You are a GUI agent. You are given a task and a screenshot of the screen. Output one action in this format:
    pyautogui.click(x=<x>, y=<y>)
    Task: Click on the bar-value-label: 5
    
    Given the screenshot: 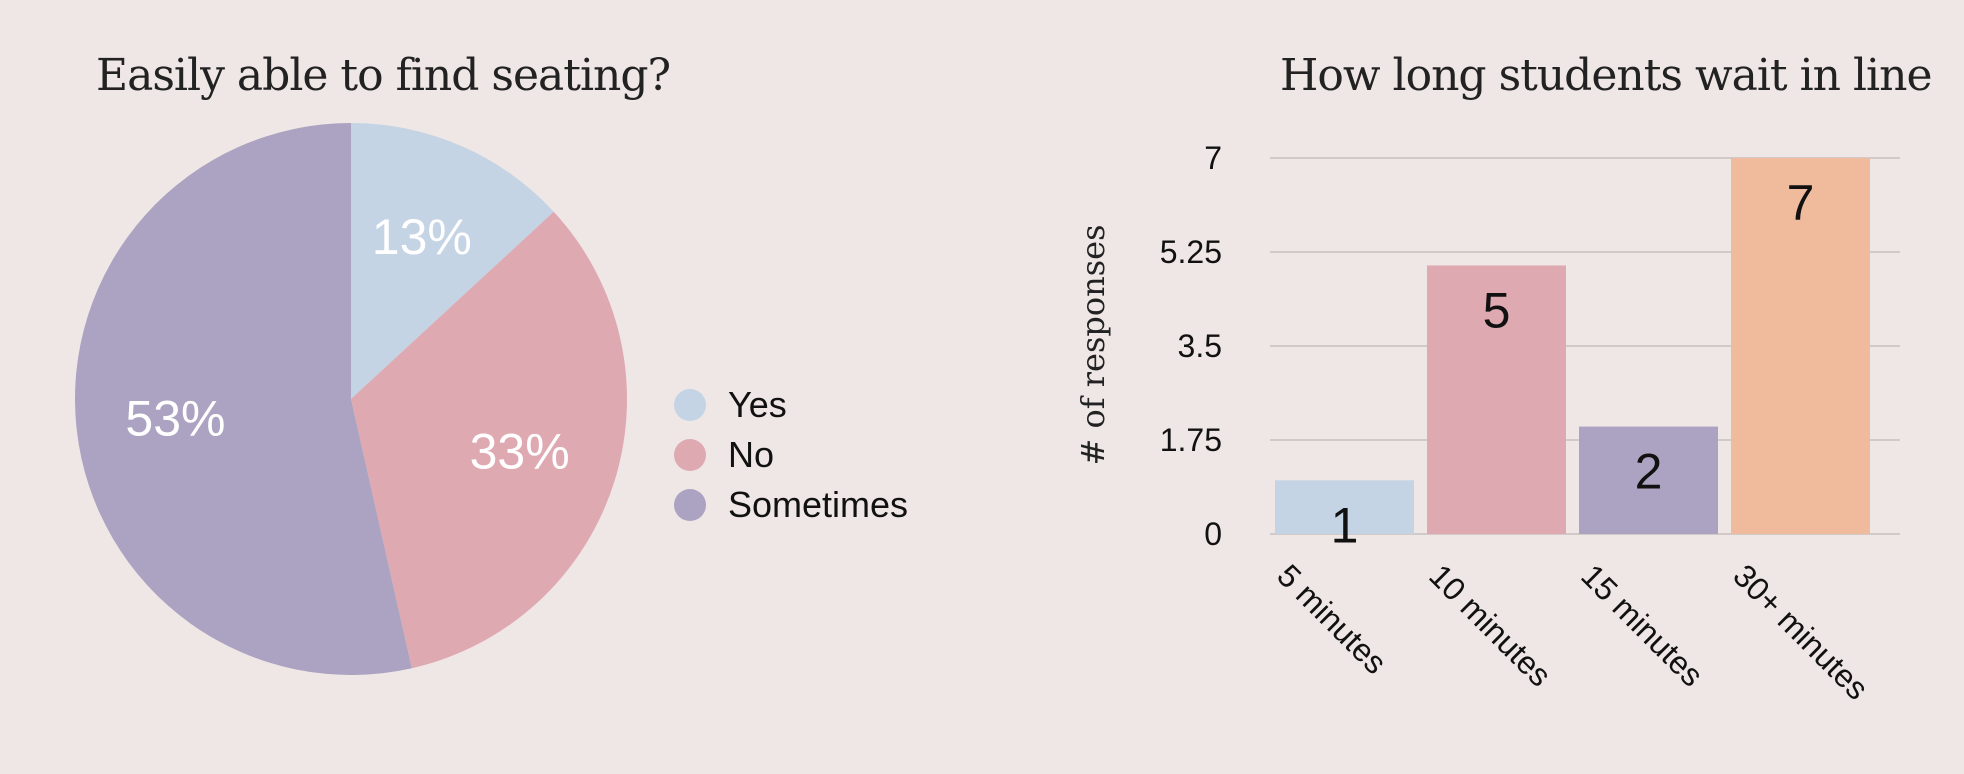 What is the action you would take?
    pyautogui.click(x=1497, y=310)
    